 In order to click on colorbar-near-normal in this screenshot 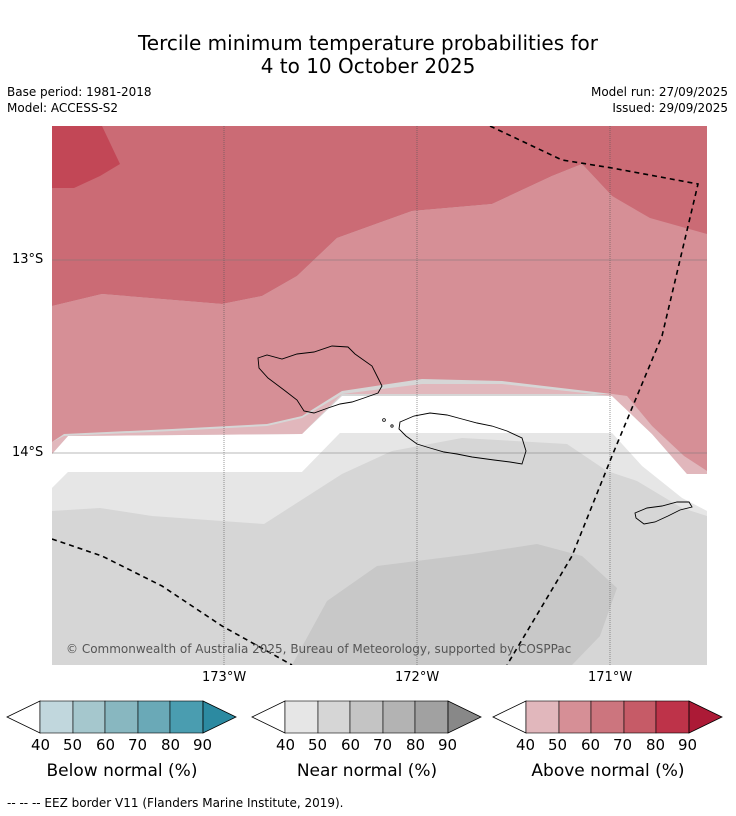, I will do `click(366, 717)`.